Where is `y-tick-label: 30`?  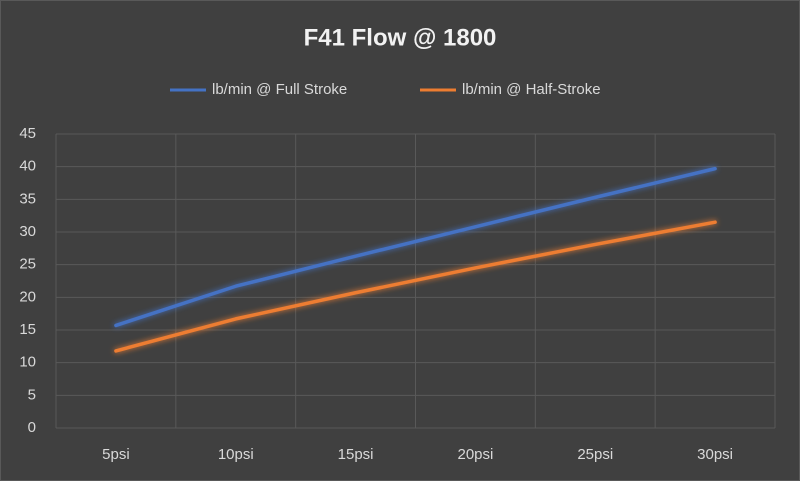 y-tick-label: 30 is located at coordinates (27, 231).